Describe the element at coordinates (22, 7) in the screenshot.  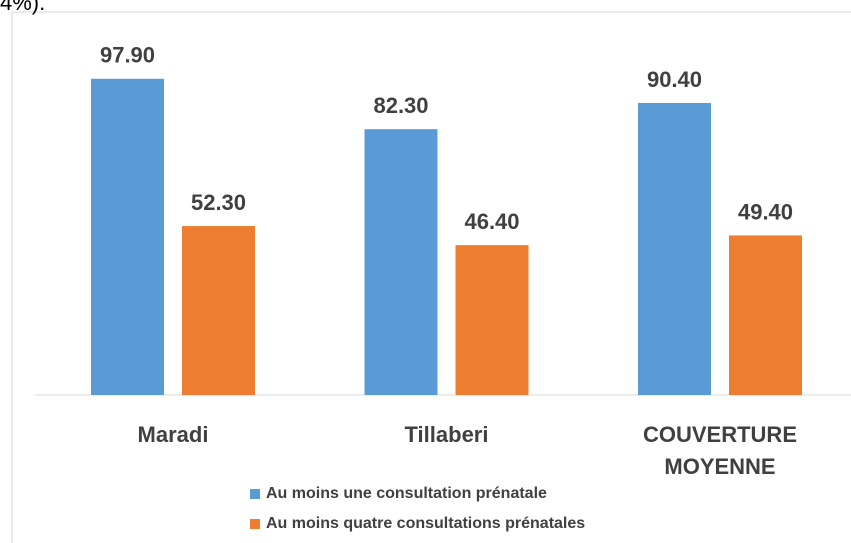
I see `header-text: 4%).` at that location.